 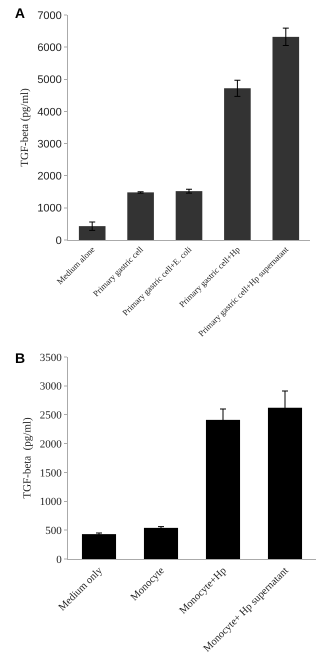 What do you see at coordinates (51, 358) in the screenshot?
I see `y-tick-label: 3500` at bounding box center [51, 358].